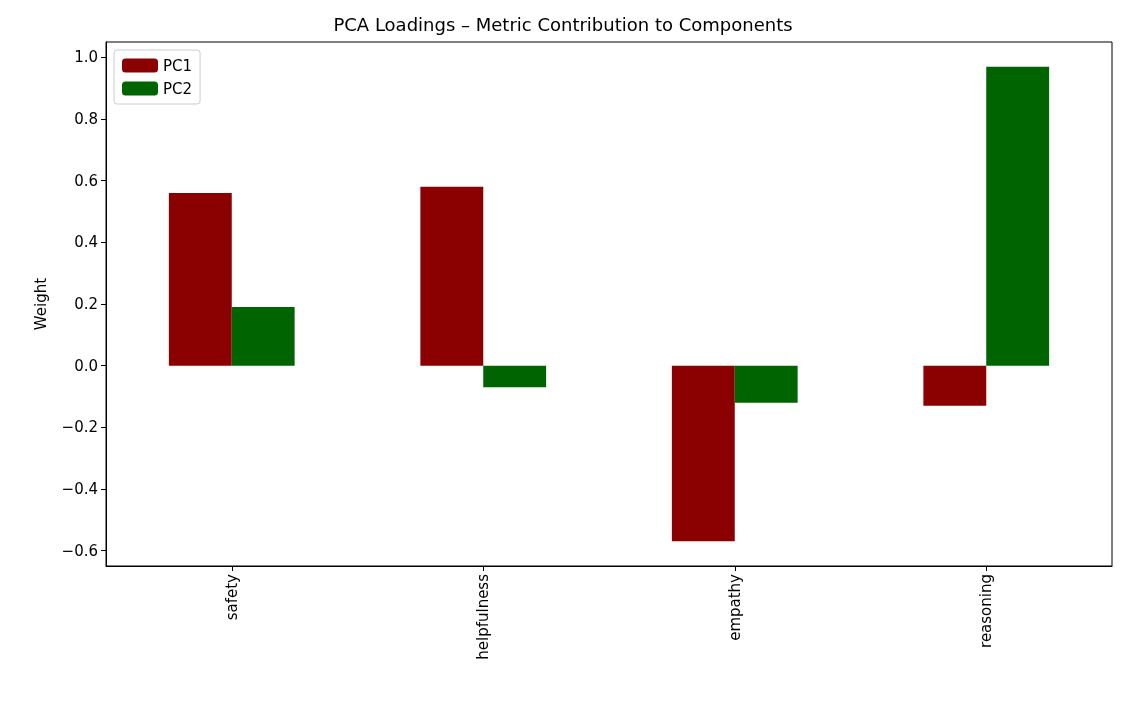  What do you see at coordinates (79, 550) in the screenshot?
I see `y-tick-label: −0.6` at bounding box center [79, 550].